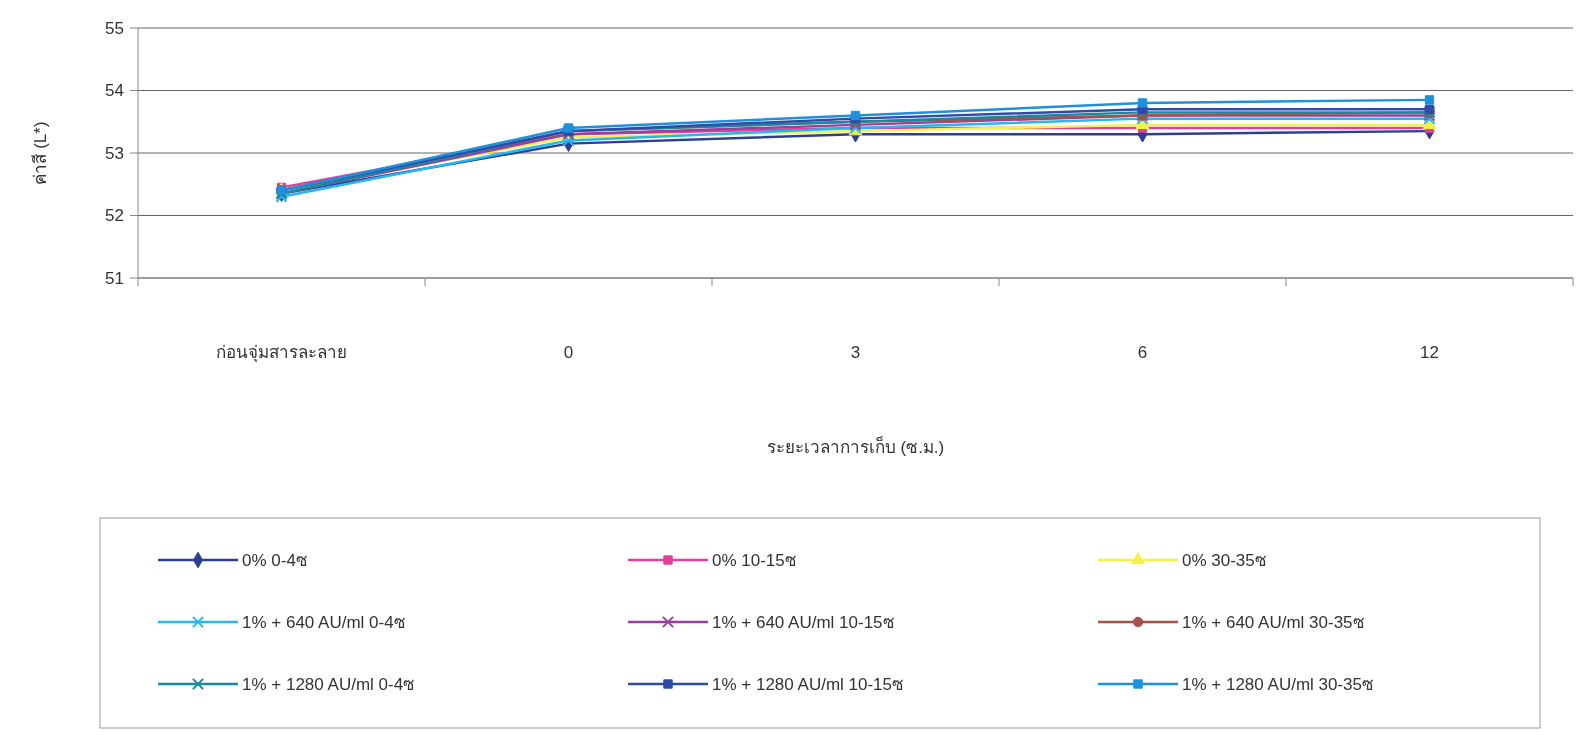 Image resolution: width=1585 pixels, height=745 pixels. What do you see at coordinates (808, 684) in the screenshot?
I see `legend-label: 1% + 1280 AU/ml 10-15ซ` at bounding box center [808, 684].